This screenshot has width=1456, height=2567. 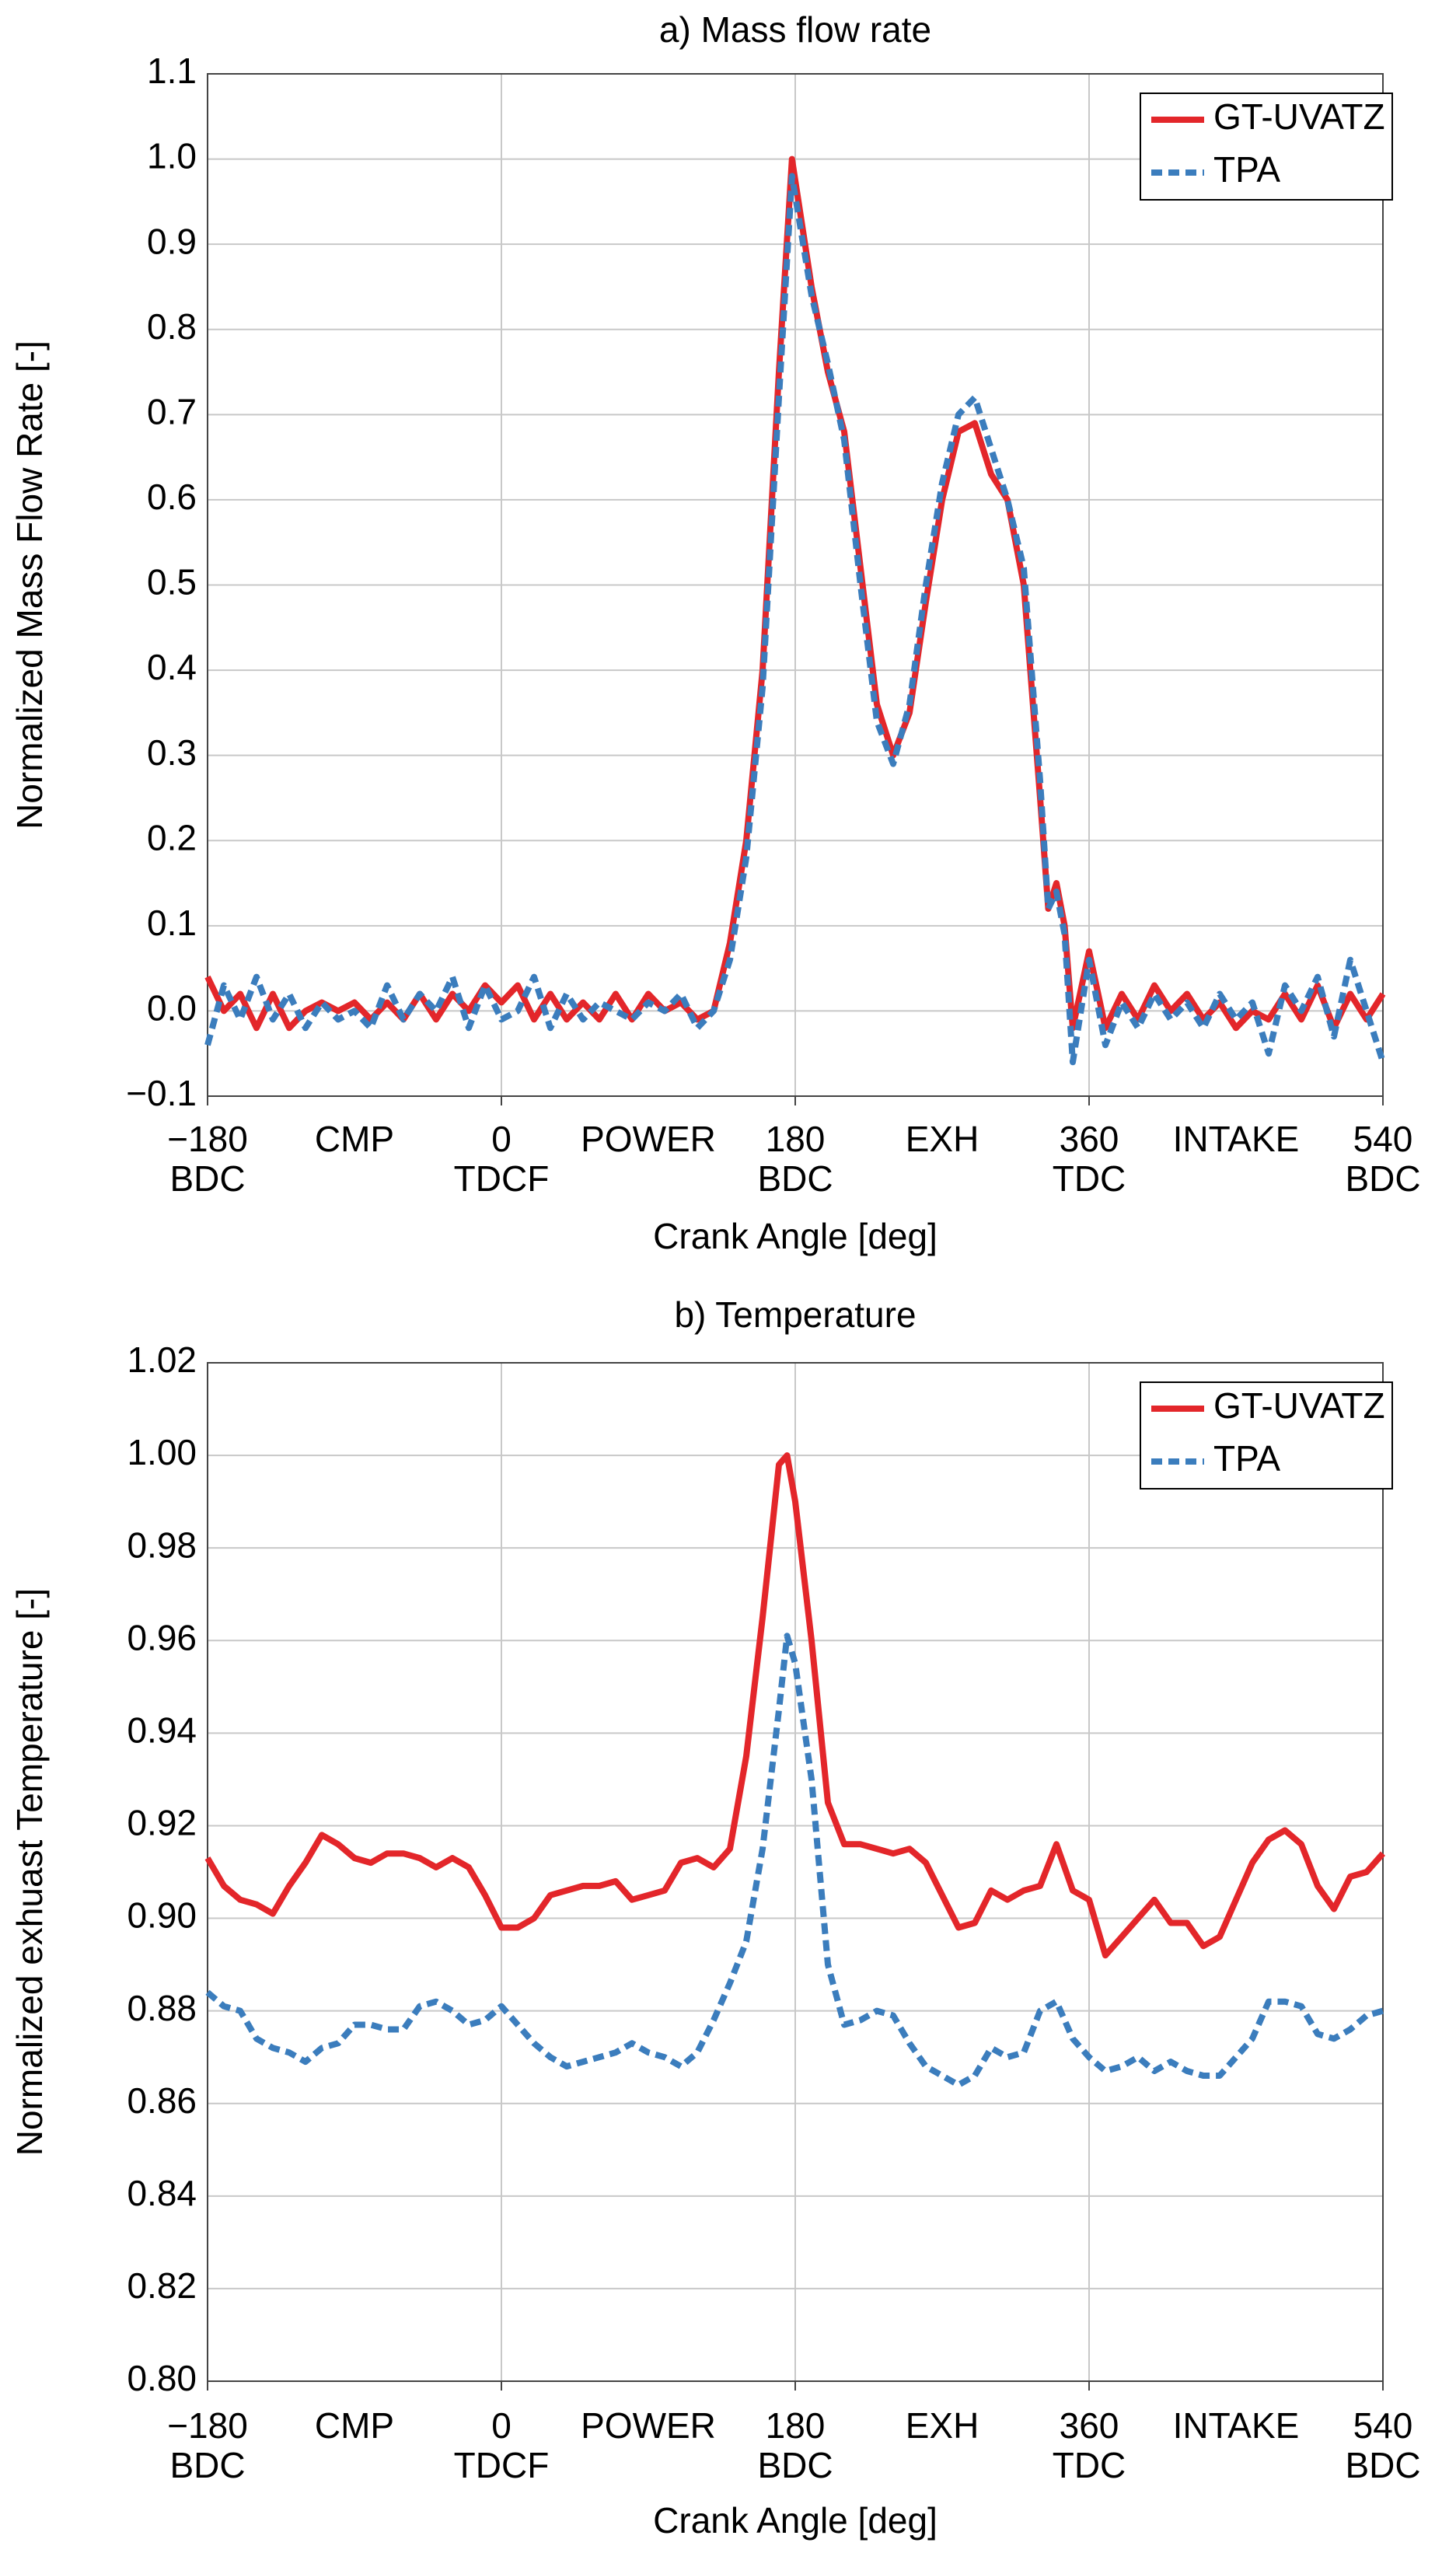 What do you see at coordinates (162, 2100) in the screenshot?
I see `y-tick-label: 0.86` at bounding box center [162, 2100].